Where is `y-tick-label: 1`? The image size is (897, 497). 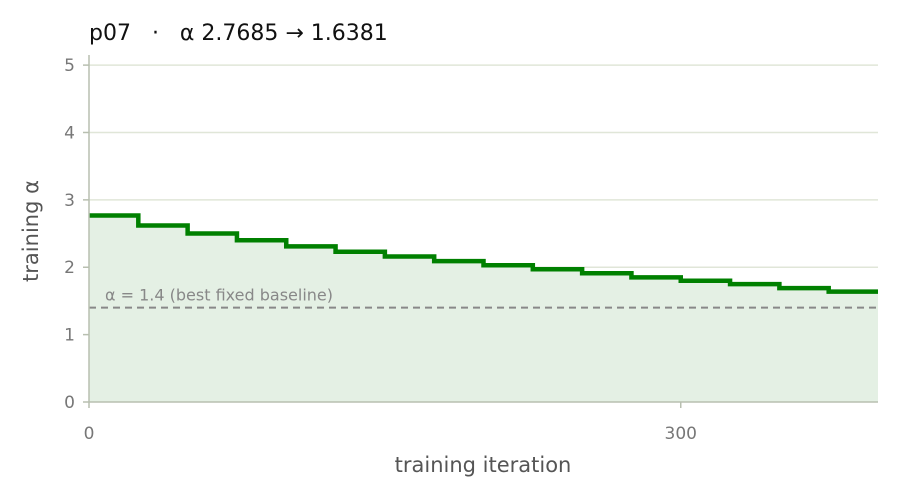 y-tick-label: 1 is located at coordinates (69, 336).